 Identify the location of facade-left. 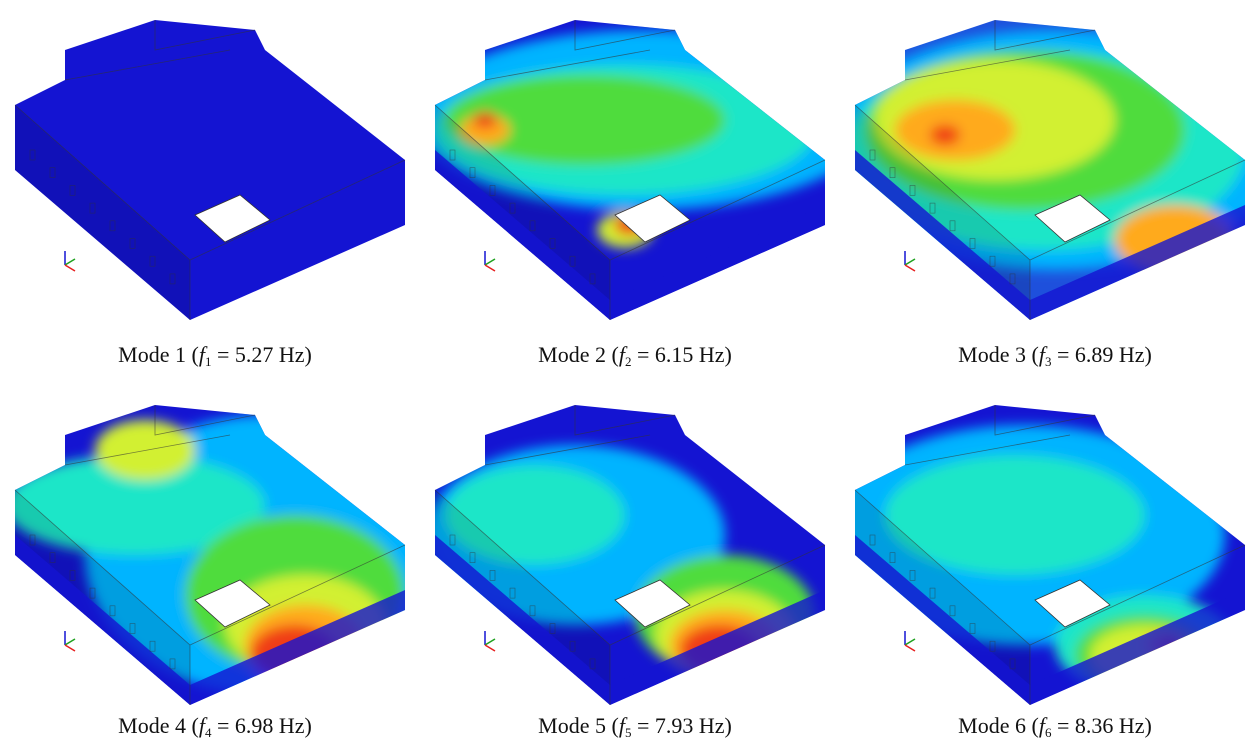
(102, 212).